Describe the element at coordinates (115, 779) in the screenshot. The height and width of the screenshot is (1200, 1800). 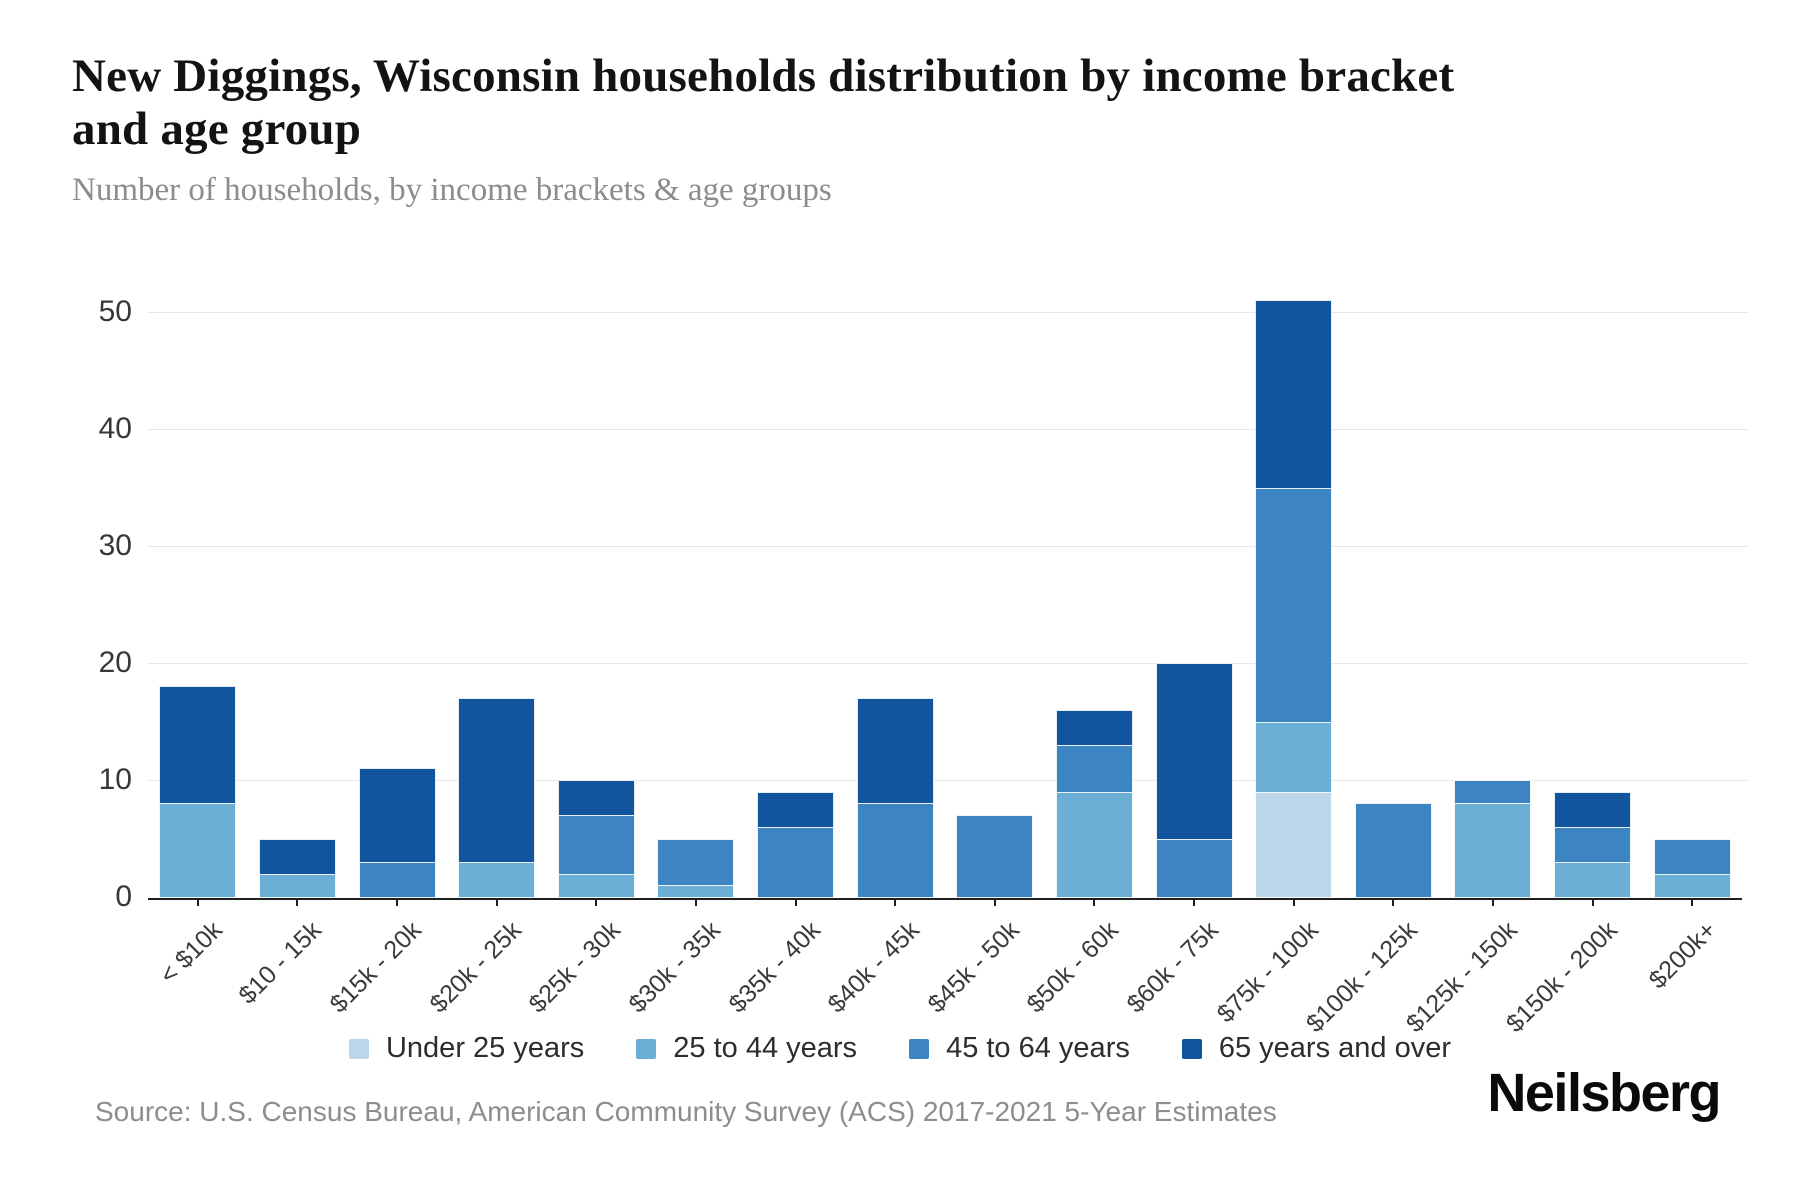
I see `y-axis-tick-label: 10` at that location.